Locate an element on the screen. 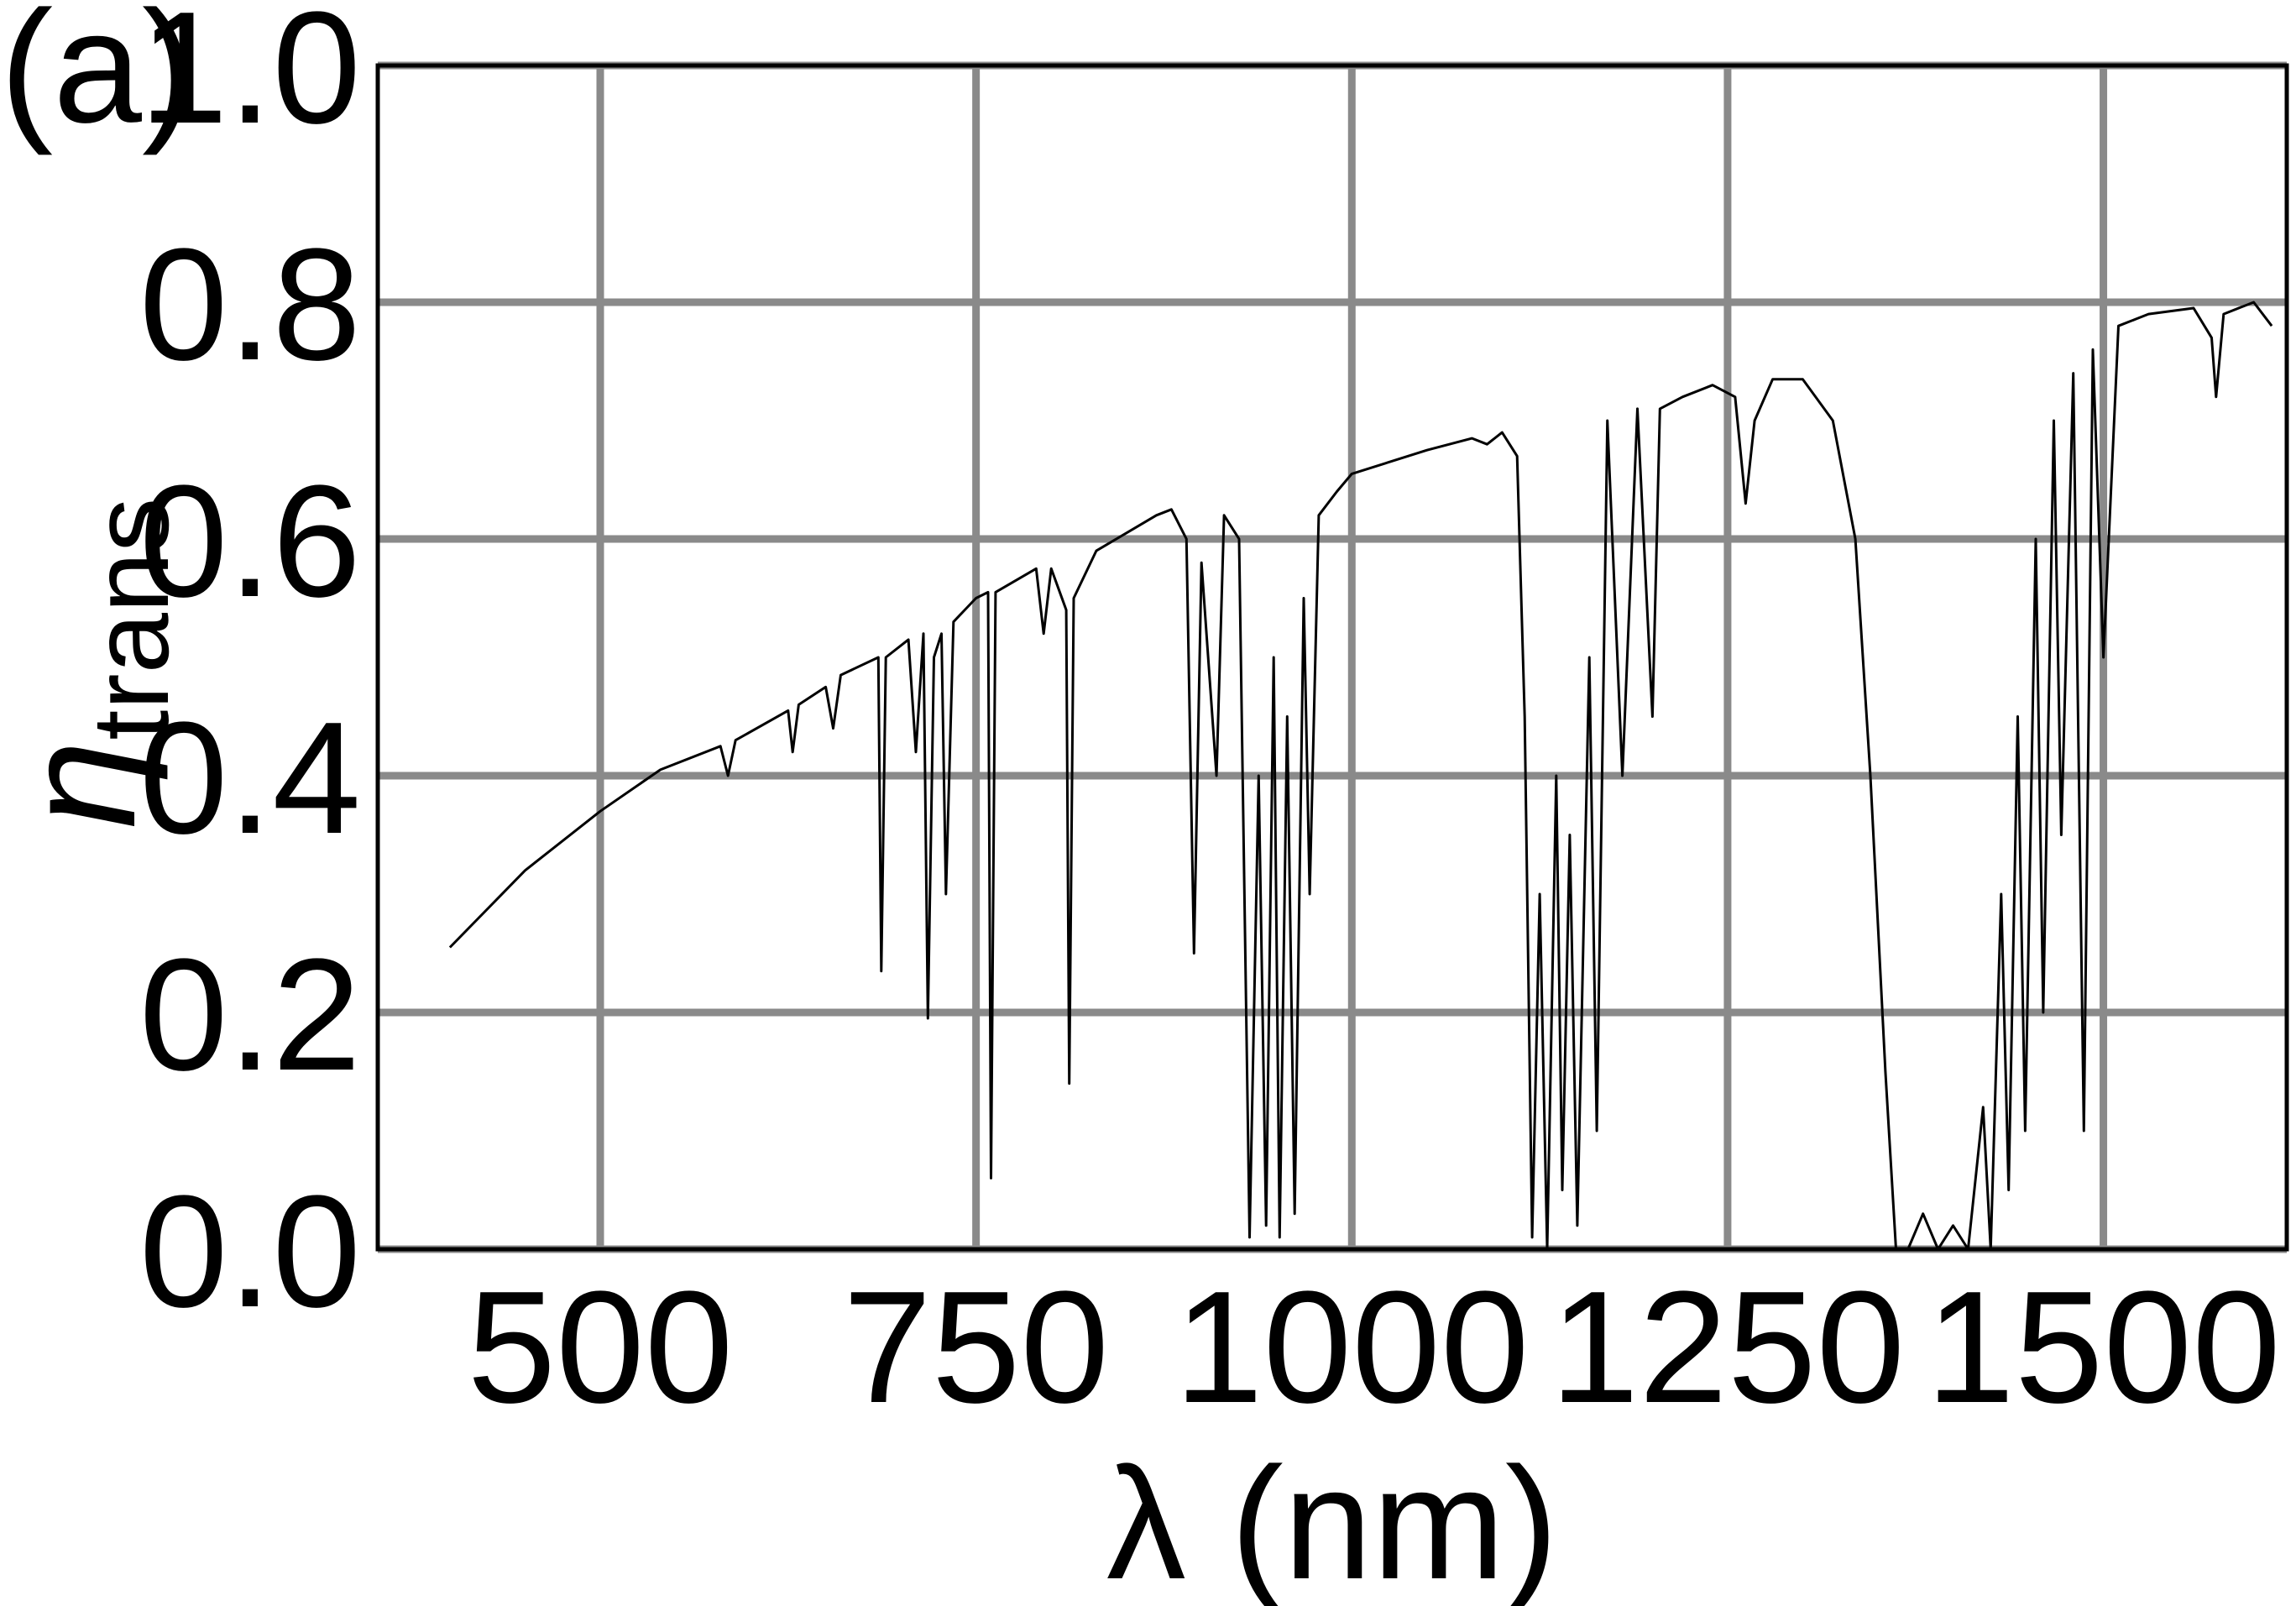 The width and height of the screenshot is (2296, 1606). y-tick-label: 0.8 is located at coordinates (250, 305).